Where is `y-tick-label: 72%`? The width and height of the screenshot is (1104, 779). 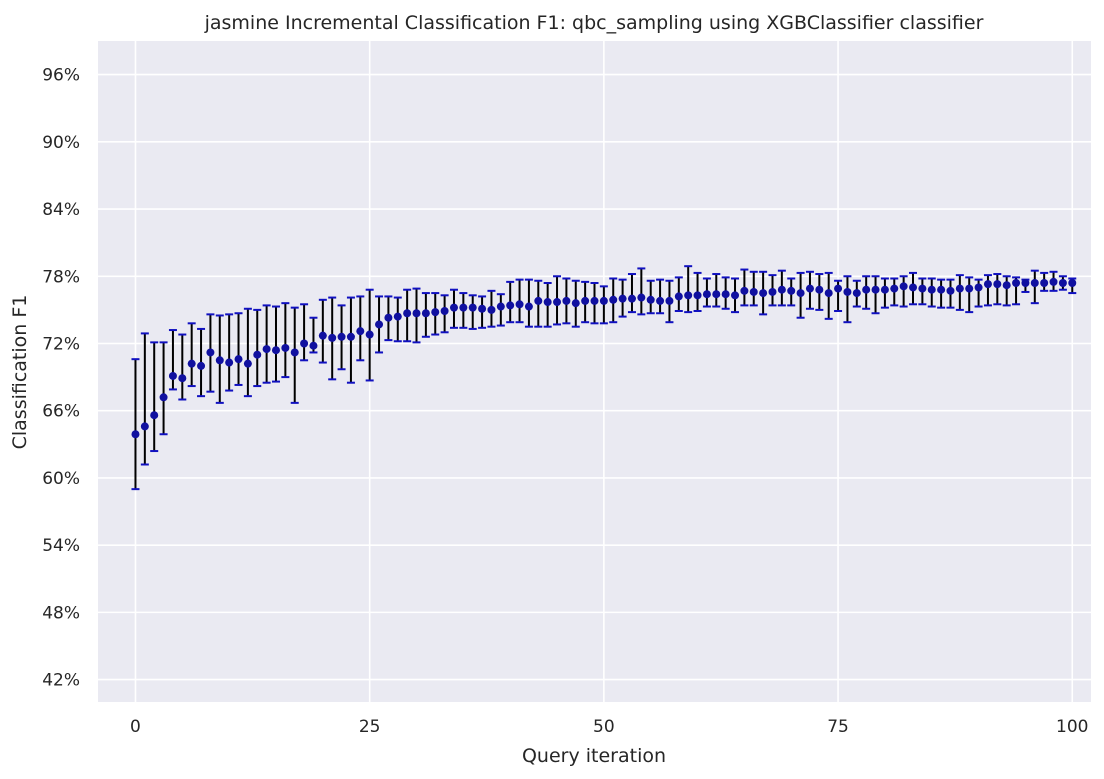
y-tick-label: 72% is located at coordinates (61, 344).